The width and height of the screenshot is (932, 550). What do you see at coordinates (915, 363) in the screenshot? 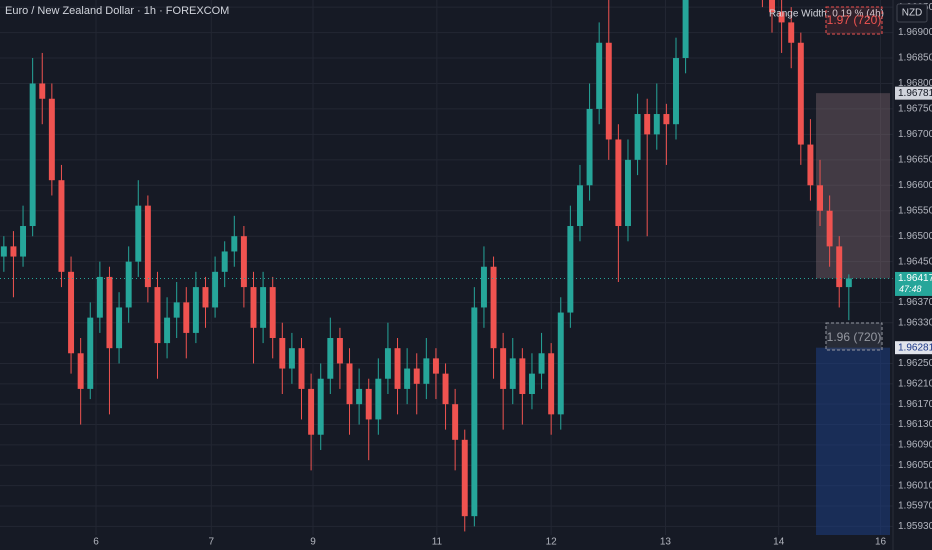
I see `y-tick-label: 1.96250` at bounding box center [915, 363].